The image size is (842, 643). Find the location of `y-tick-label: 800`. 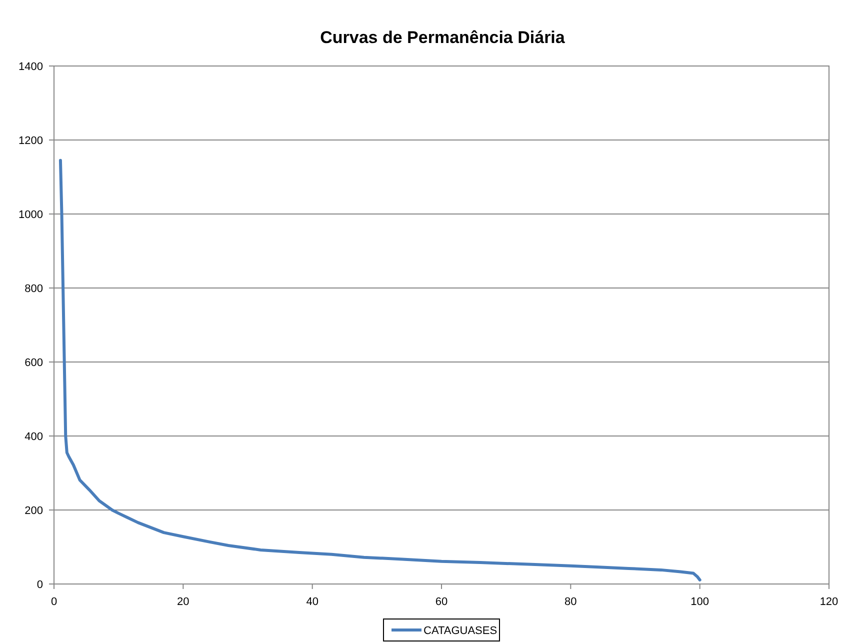

y-tick-label: 800 is located at coordinates (33, 289).